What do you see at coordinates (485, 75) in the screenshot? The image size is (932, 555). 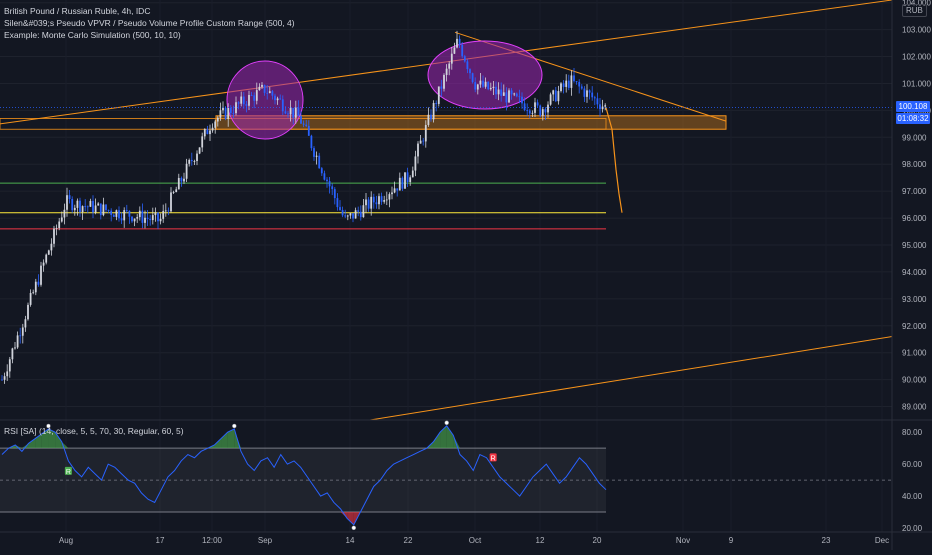 I see `top-ellipse-right` at bounding box center [485, 75].